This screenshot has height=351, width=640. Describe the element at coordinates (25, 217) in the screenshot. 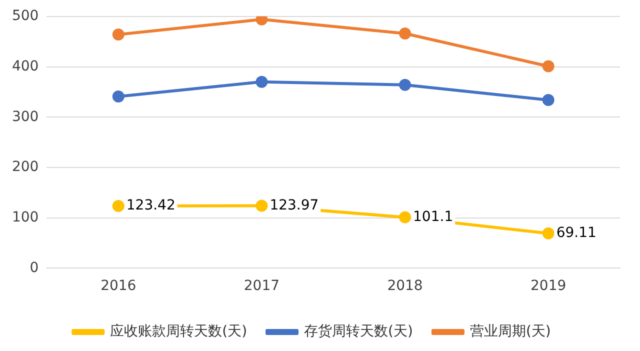

I see `y-tick-label: 100` at that location.